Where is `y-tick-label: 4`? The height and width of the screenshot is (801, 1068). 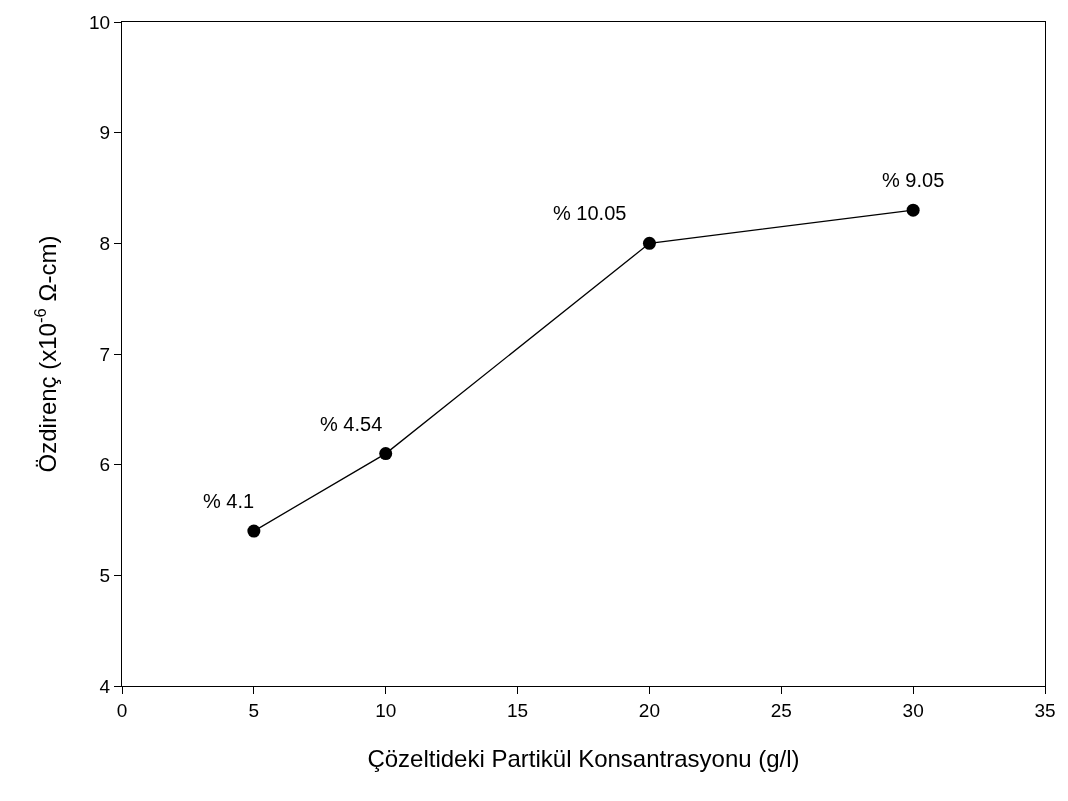 y-tick-label: 4 is located at coordinates (105, 686).